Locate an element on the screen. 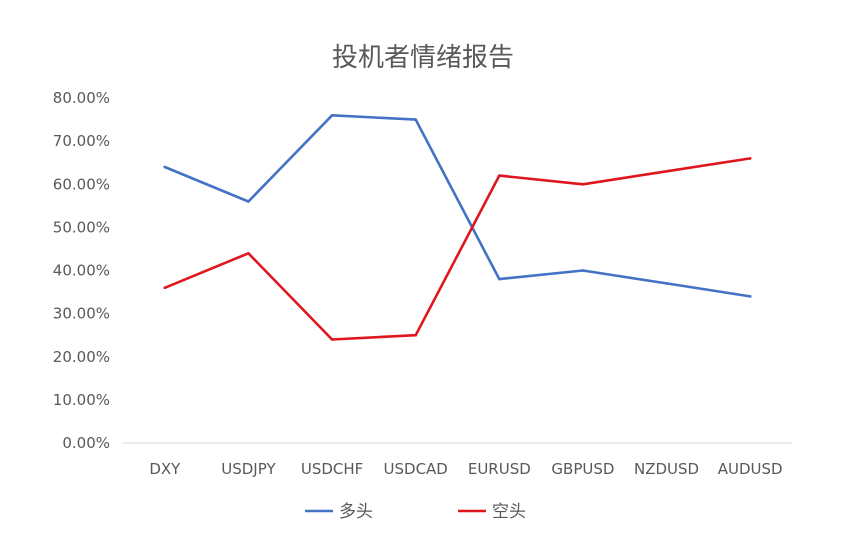 The width and height of the screenshot is (855, 534). y-tick-label: 50.00% is located at coordinates (81, 227).